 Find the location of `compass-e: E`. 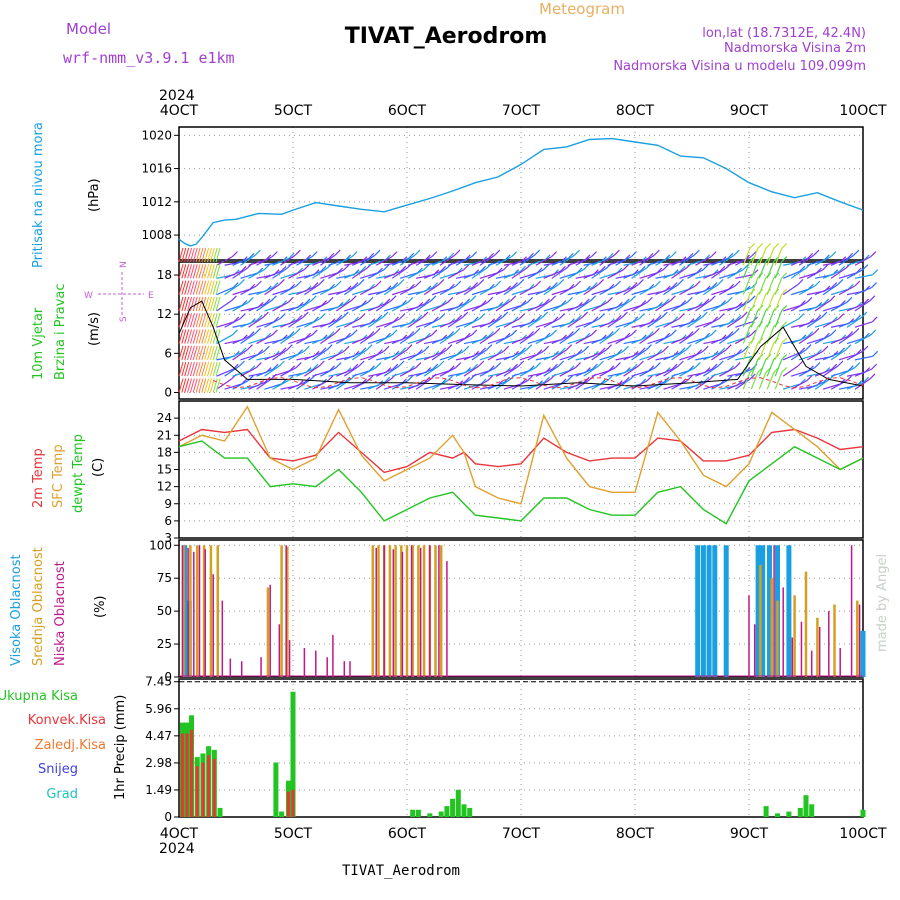

compass-e: E is located at coordinates (151, 296).